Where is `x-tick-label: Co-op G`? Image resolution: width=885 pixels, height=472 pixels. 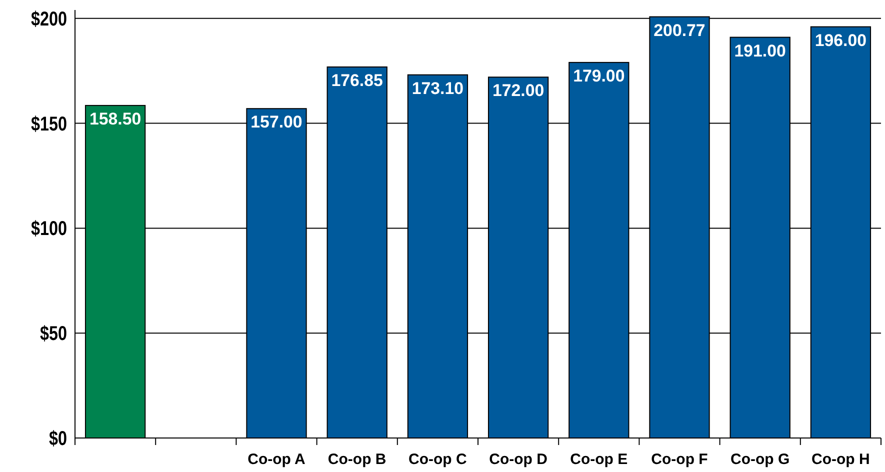
x-tick-label: Co-op G is located at coordinates (760, 459).